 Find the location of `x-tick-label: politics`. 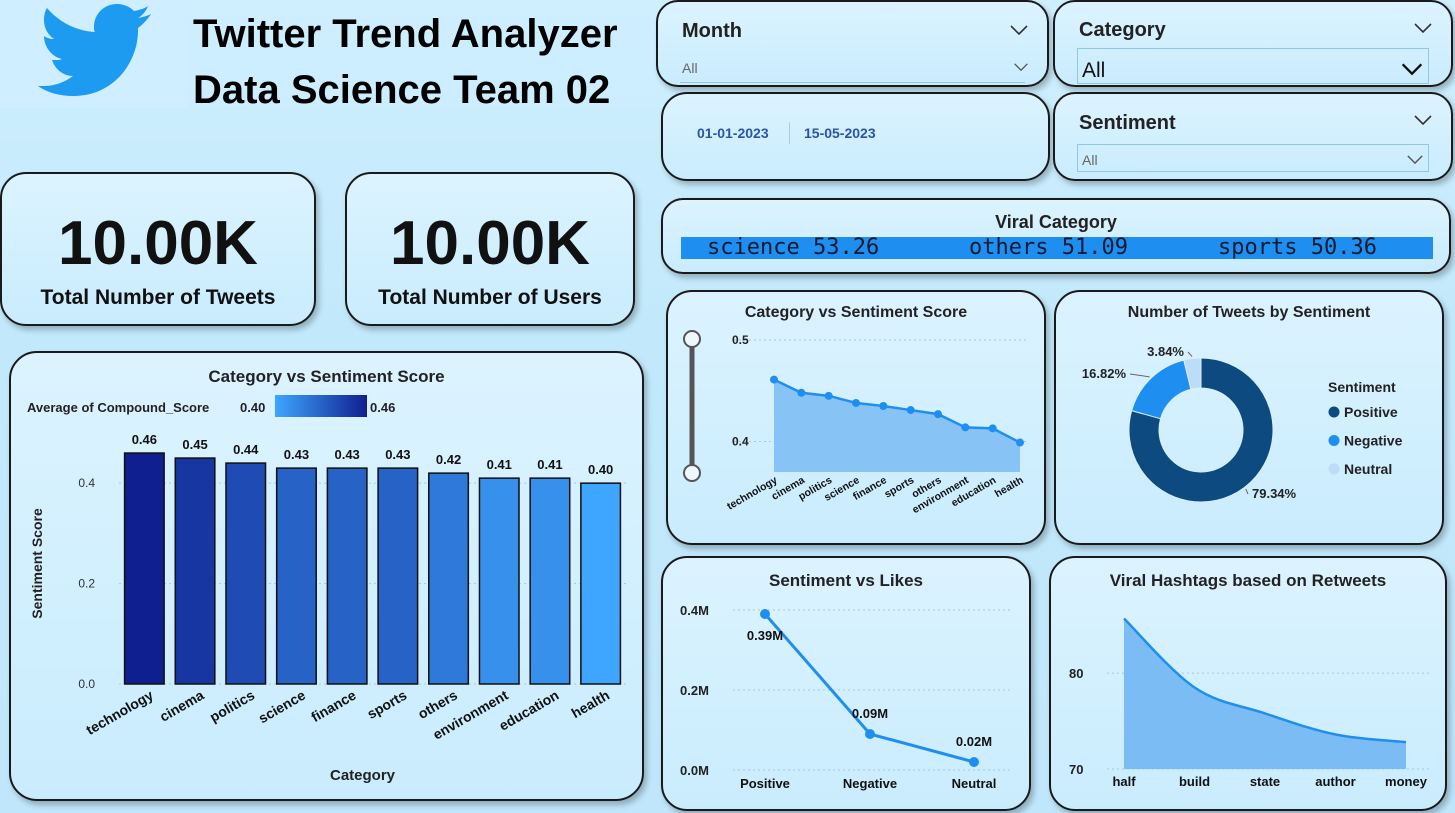

x-tick-label: politics is located at coordinates (232, 706).